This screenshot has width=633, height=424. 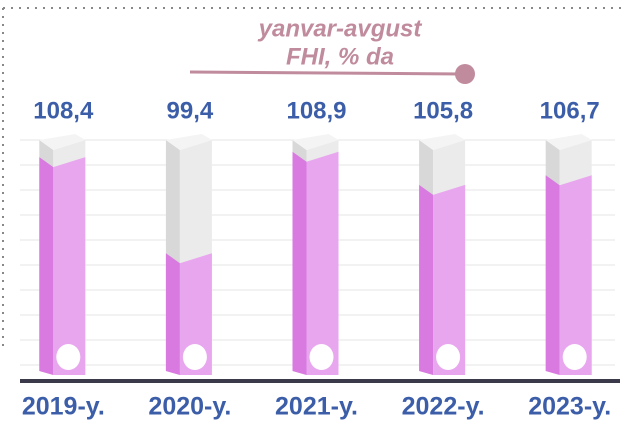 I want to click on value-label: 106,7, so click(x=570, y=110).